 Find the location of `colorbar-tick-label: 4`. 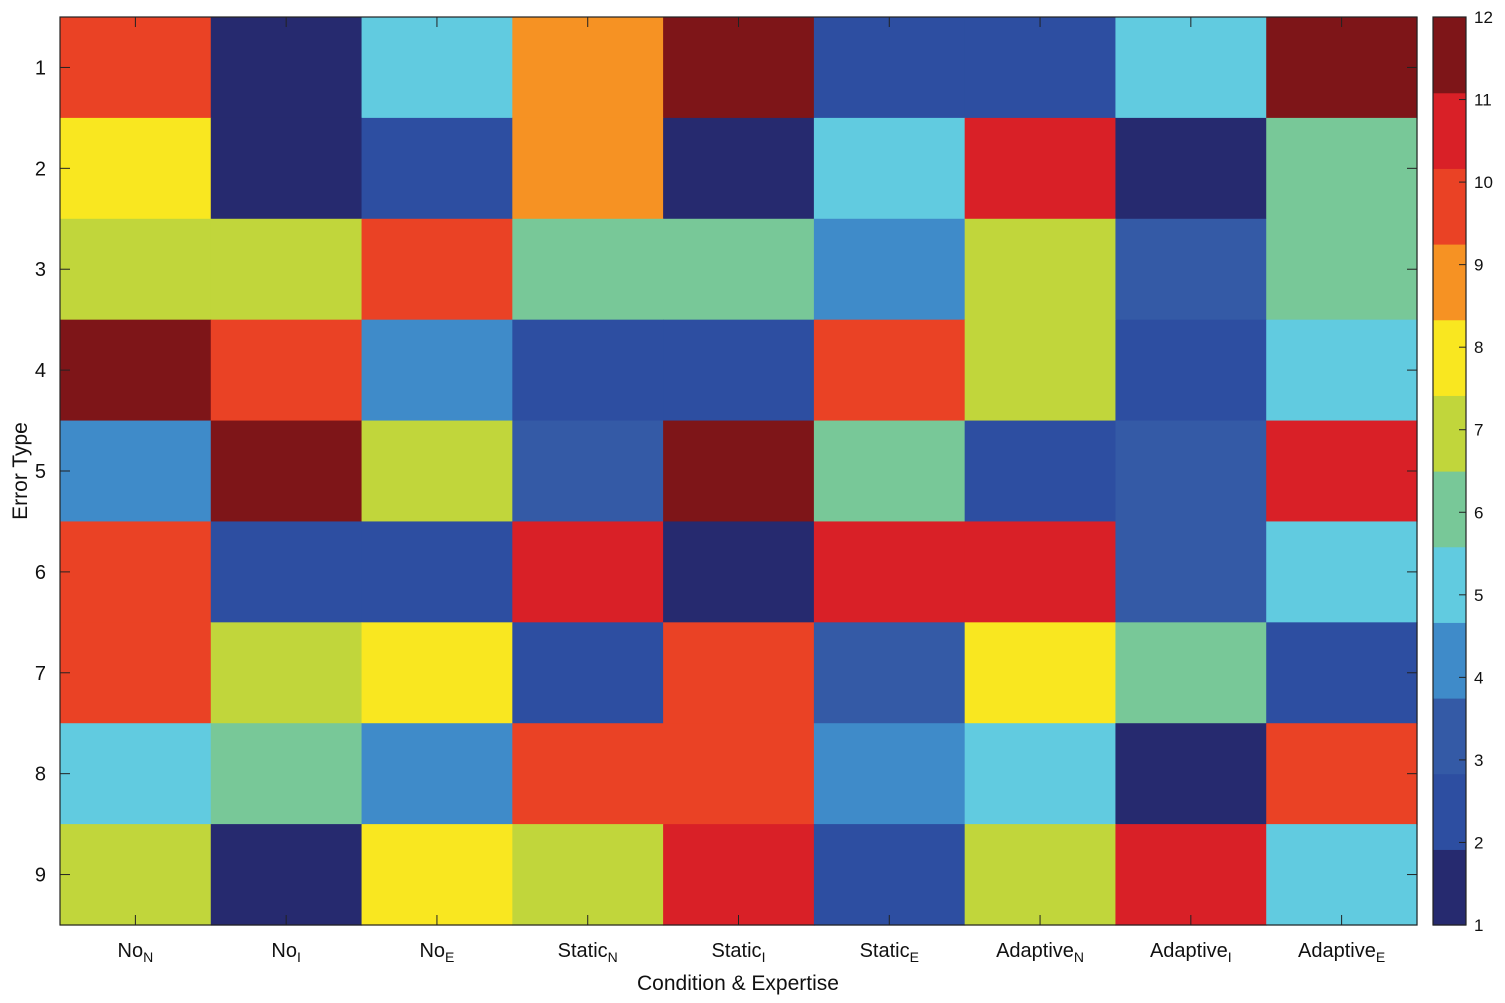

colorbar-tick-label: 4 is located at coordinates (1478, 677).